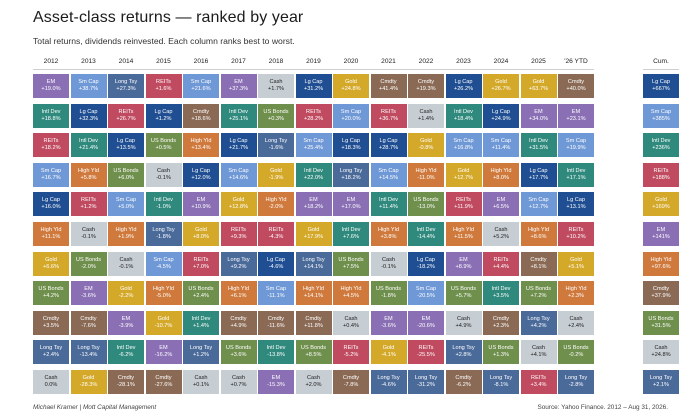 This screenshot has height=416, width=700. I want to click on return-value: +2.1%, so click(661, 385).